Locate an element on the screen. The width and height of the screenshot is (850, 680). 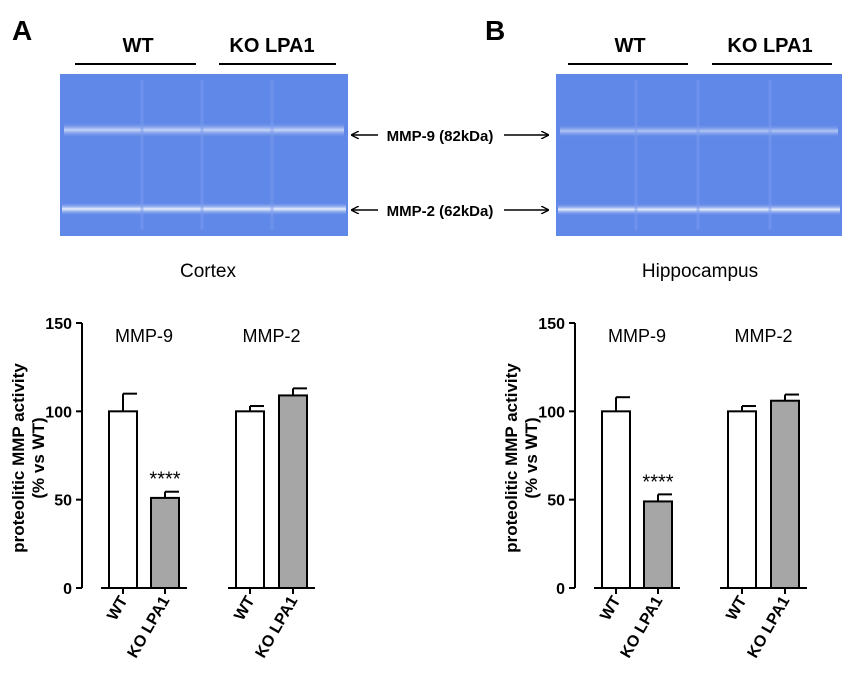
region-label: Hippocampus is located at coordinates (700, 271).